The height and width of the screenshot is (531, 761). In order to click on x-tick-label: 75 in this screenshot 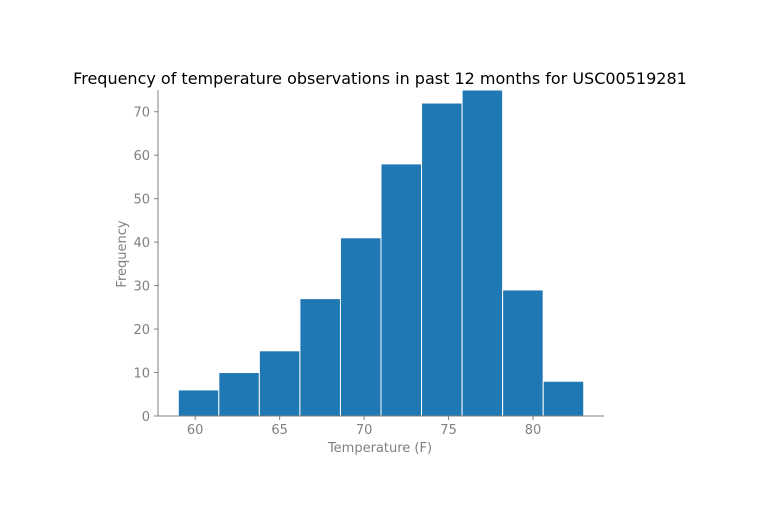, I will do `click(448, 430)`.